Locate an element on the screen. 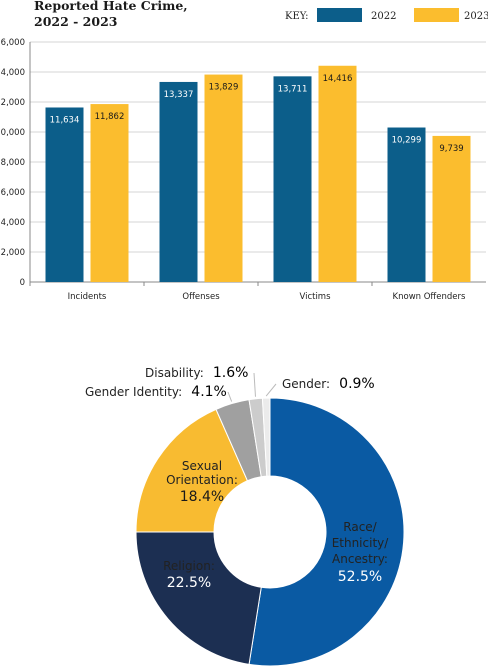  x-category-label: Incidents is located at coordinates (87, 297).